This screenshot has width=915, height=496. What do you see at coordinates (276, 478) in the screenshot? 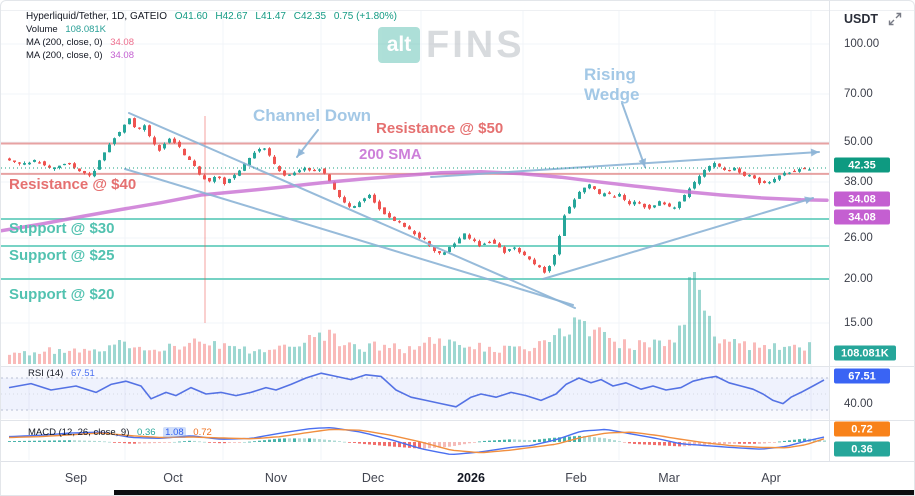
I see `time-label-nov: Nov` at bounding box center [276, 478].